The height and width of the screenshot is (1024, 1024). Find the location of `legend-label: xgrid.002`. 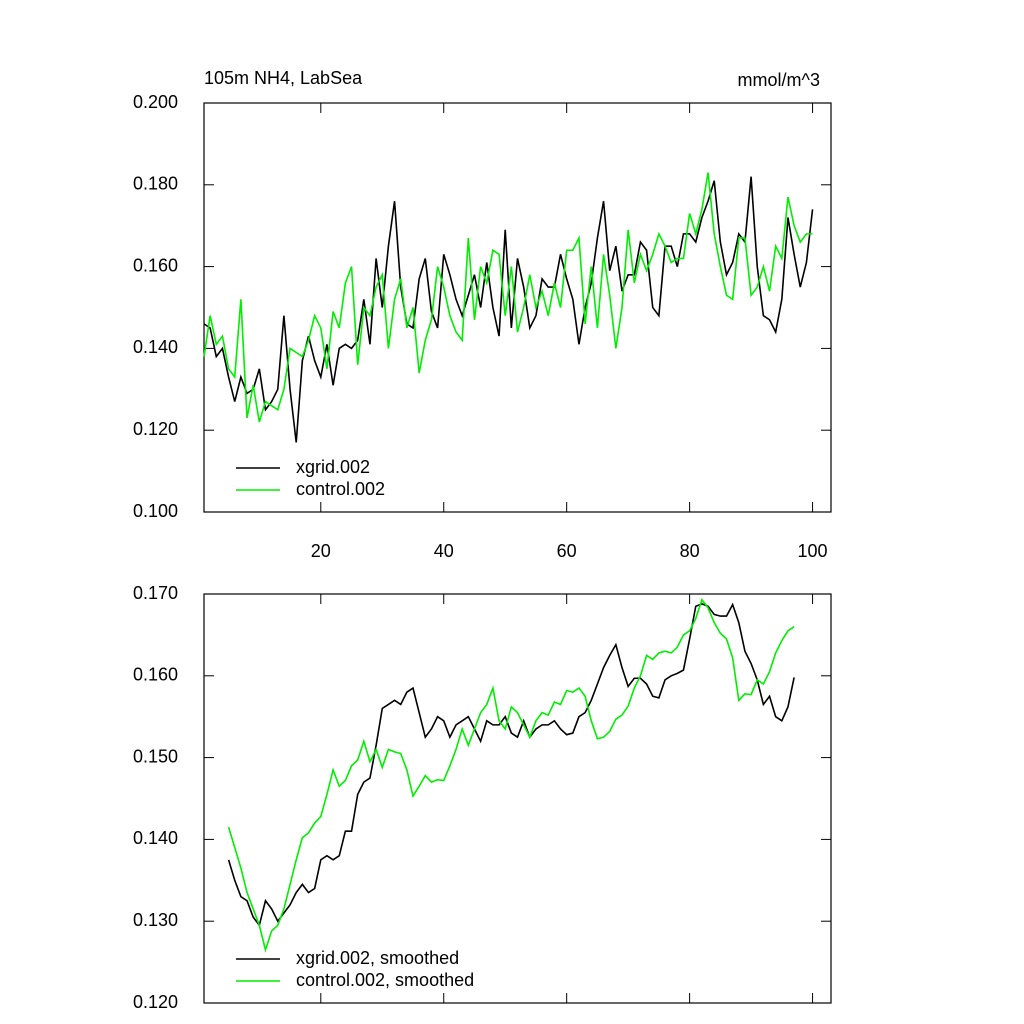

legend-label: xgrid.002 is located at coordinates (333, 467).